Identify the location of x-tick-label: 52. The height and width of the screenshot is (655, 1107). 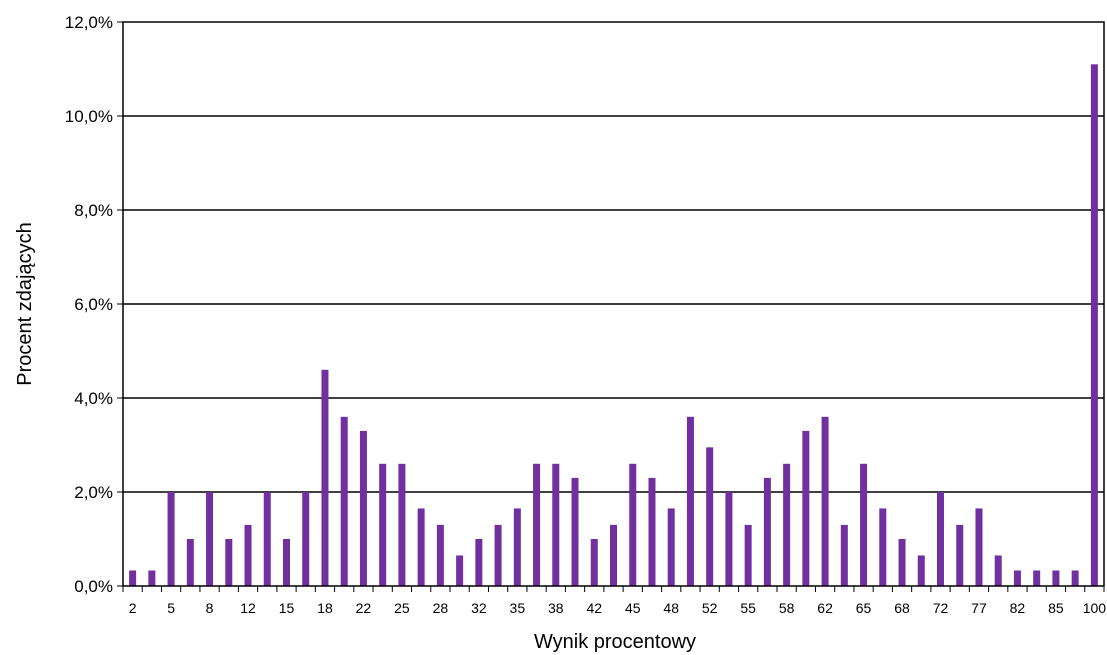
(710, 608).